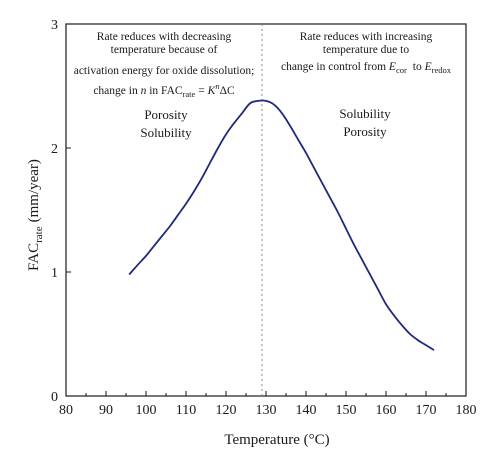  What do you see at coordinates (164, 50) in the screenshot?
I see `left-annotation-line2: temperature because of` at bounding box center [164, 50].